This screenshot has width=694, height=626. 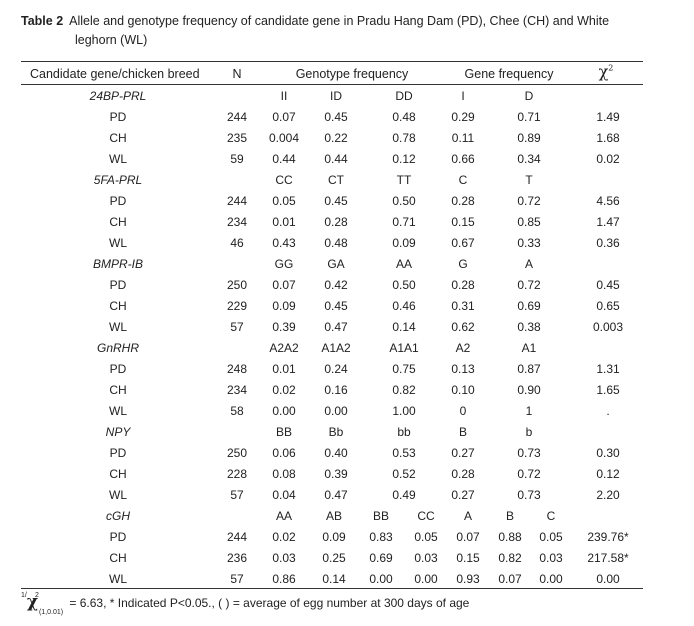 What do you see at coordinates (463, 138) in the screenshot?
I see `gene-frequency: 0.11` at bounding box center [463, 138].